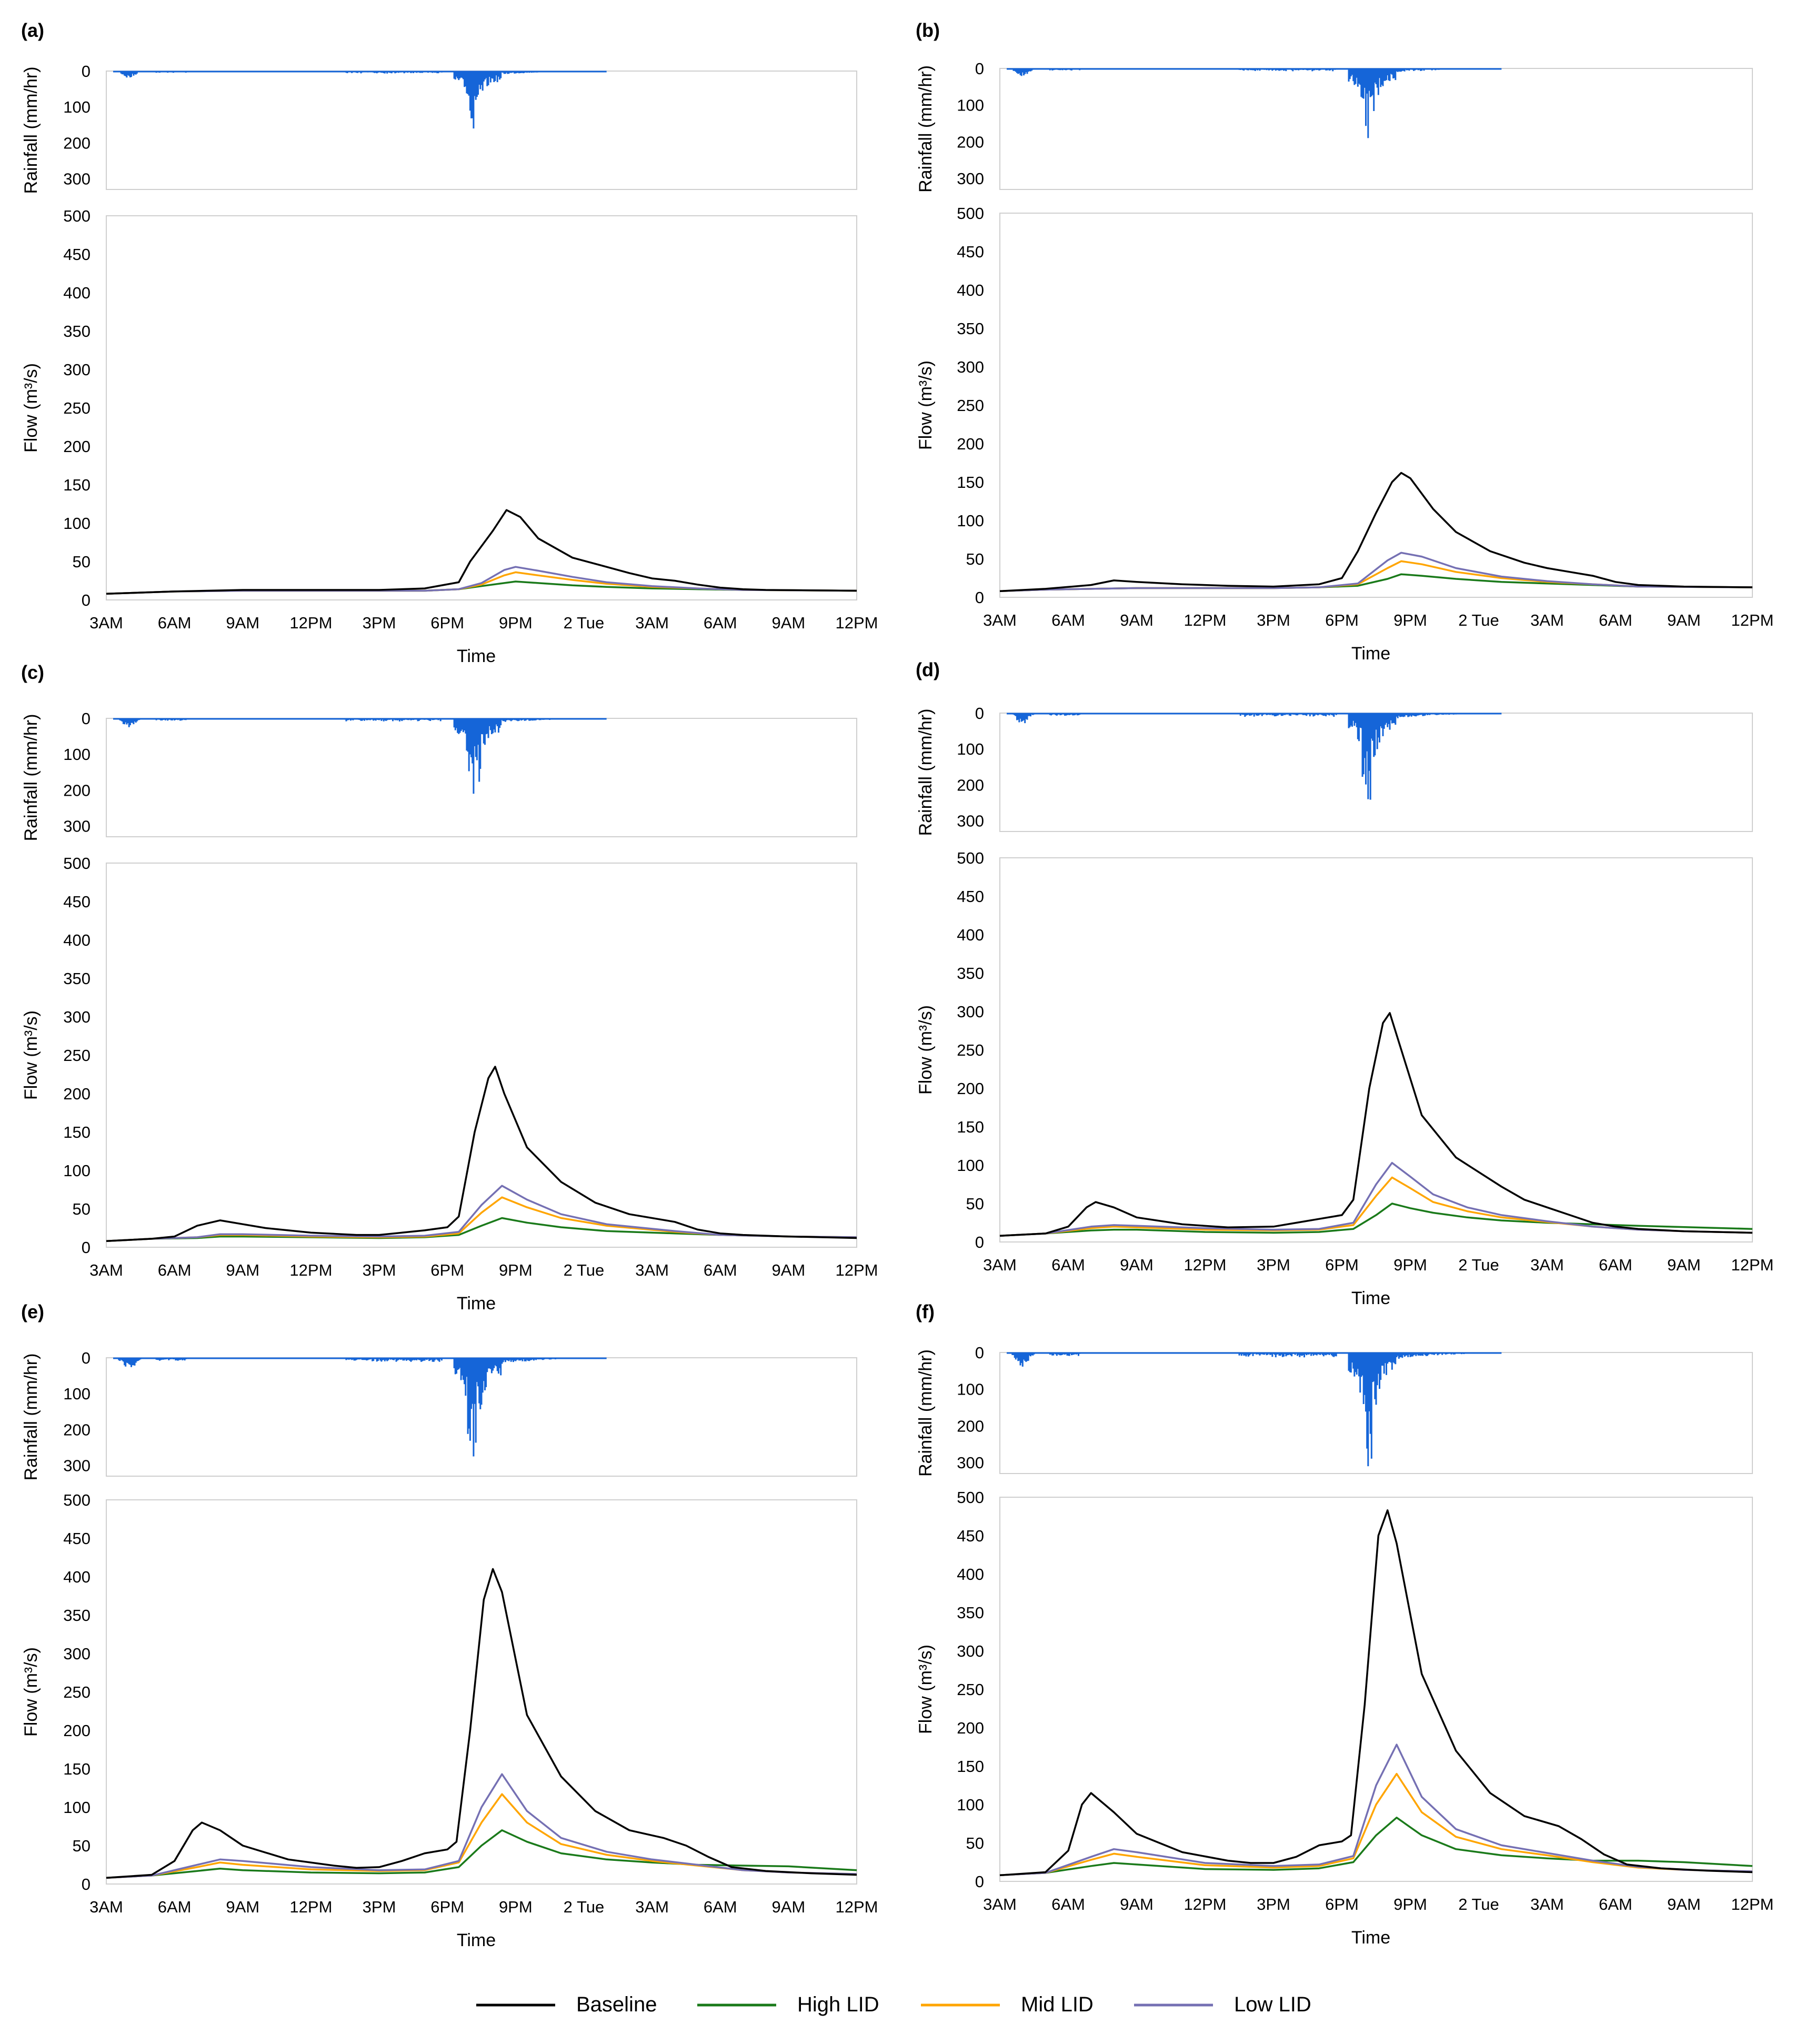 The image size is (1795, 2044). What do you see at coordinates (926, 1311) in the screenshot?
I see `panel-label: (f)` at bounding box center [926, 1311].